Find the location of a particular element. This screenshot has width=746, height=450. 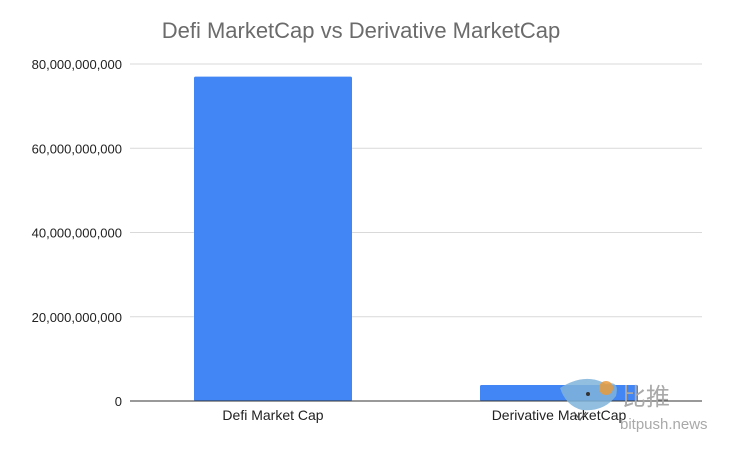

watermark-cn-text: 比推 is located at coordinates (646, 397).